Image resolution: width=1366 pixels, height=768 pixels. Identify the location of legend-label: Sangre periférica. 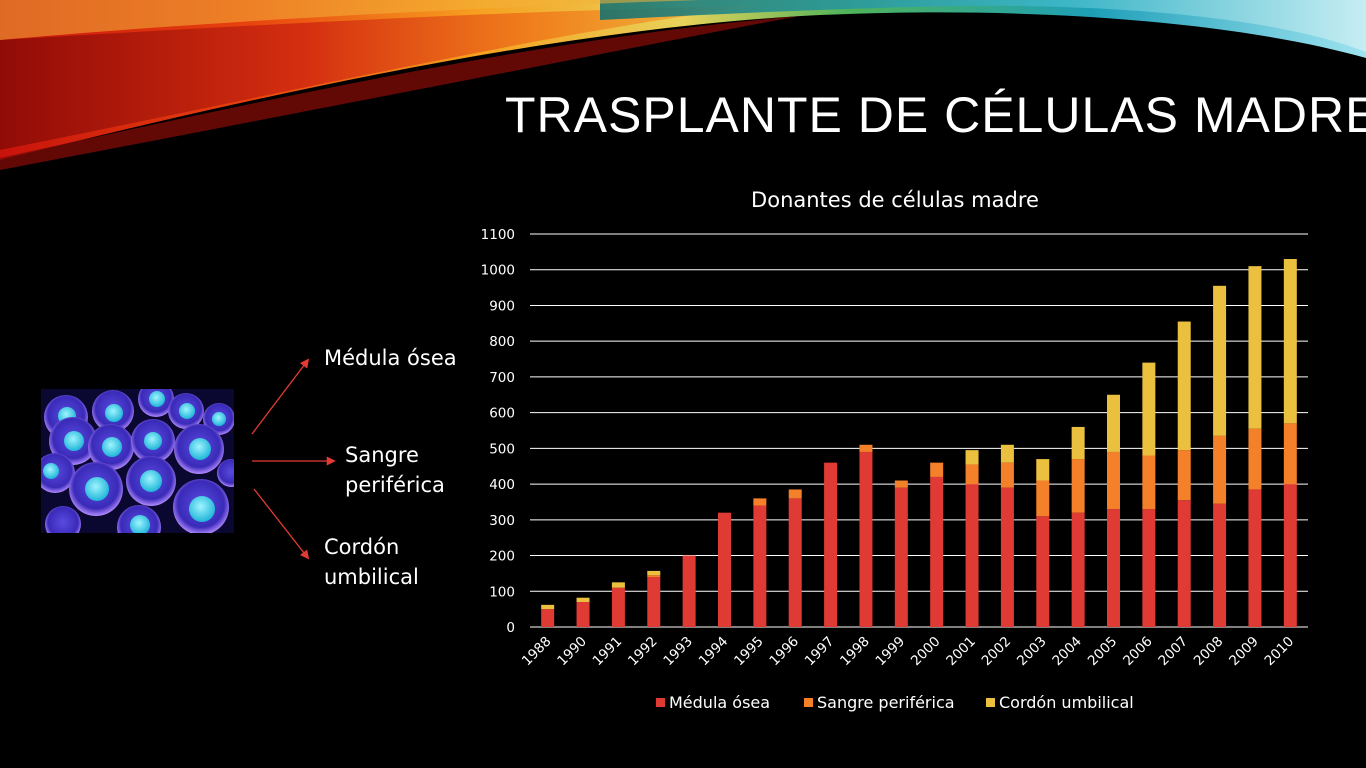
(886, 702).